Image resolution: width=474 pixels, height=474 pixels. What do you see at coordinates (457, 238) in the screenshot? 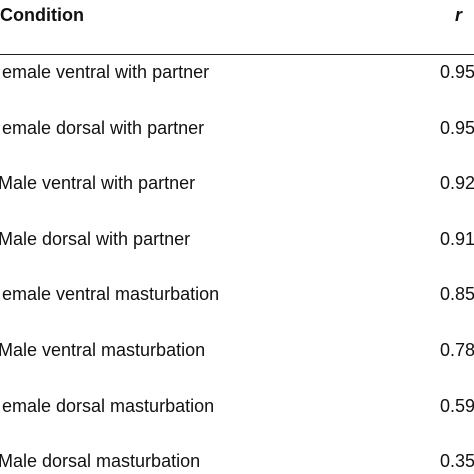
I see `r-cell: 0.91` at bounding box center [457, 238].